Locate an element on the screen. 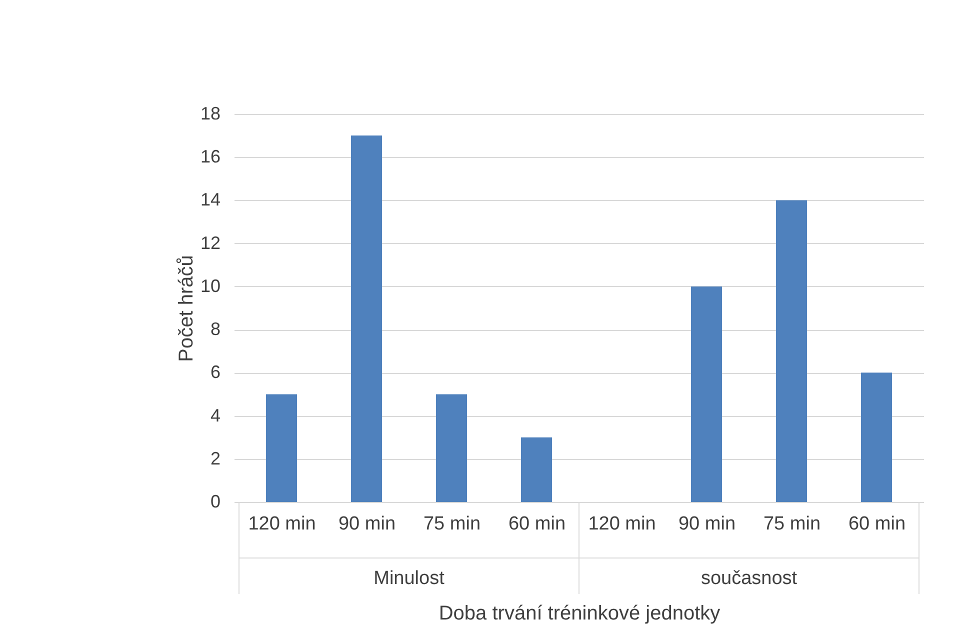  y-tick-label: 12 is located at coordinates (210, 242).